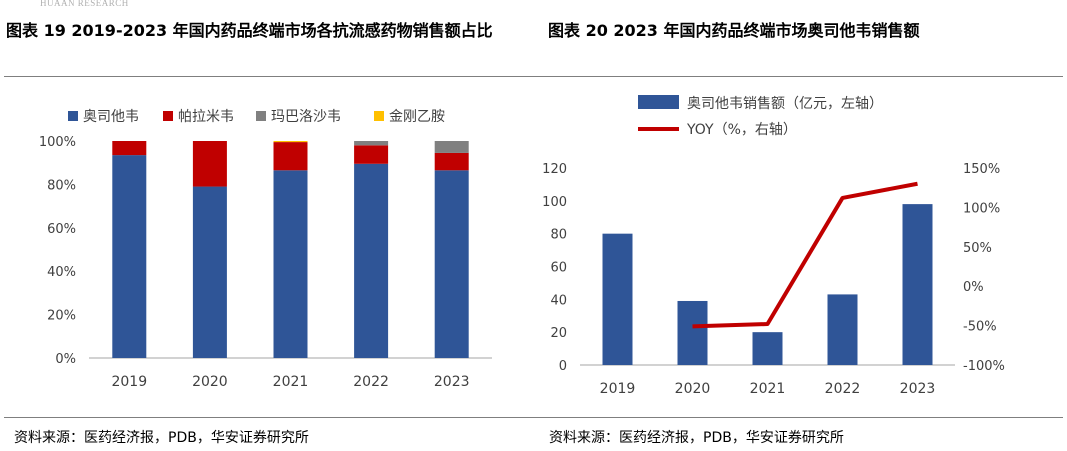  Describe the element at coordinates (734, 30) in the screenshot. I see `right-figure-title: 图表 20 2023 年国内药品终端市场奥司他韦销售额` at that location.